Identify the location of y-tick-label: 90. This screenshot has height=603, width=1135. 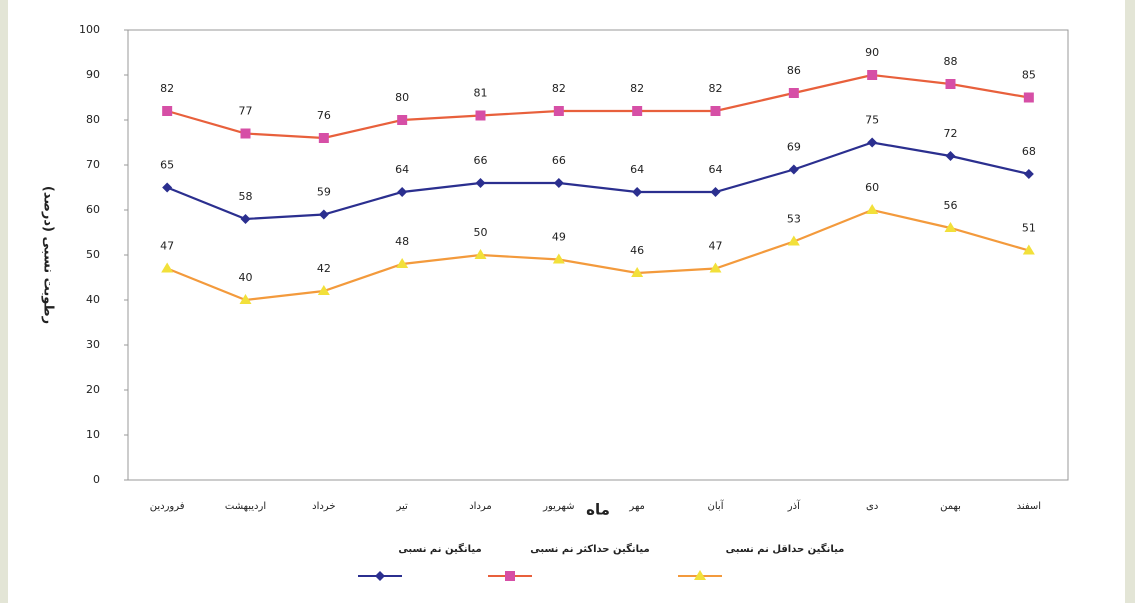
(93, 74).